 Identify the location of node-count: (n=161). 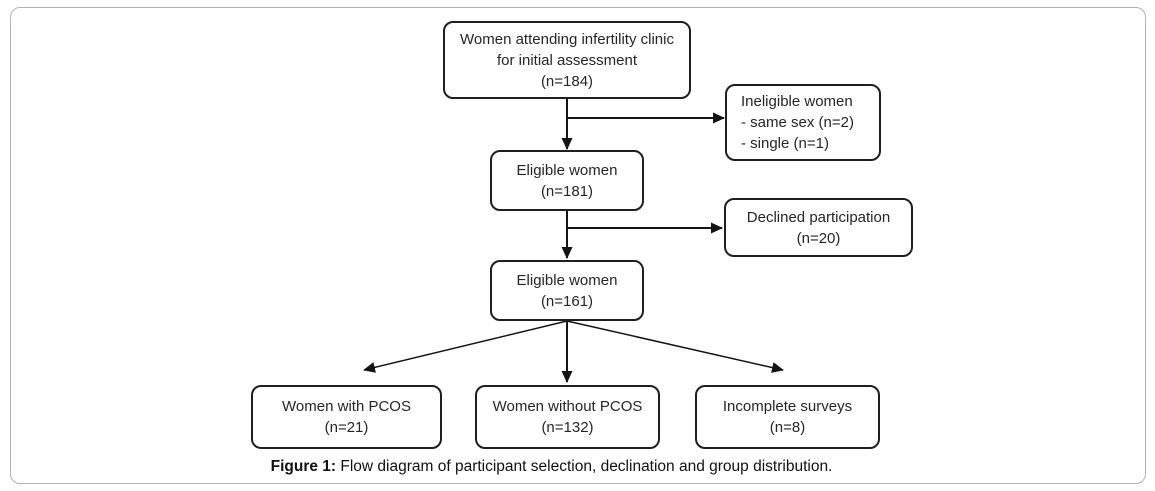
(567, 301).